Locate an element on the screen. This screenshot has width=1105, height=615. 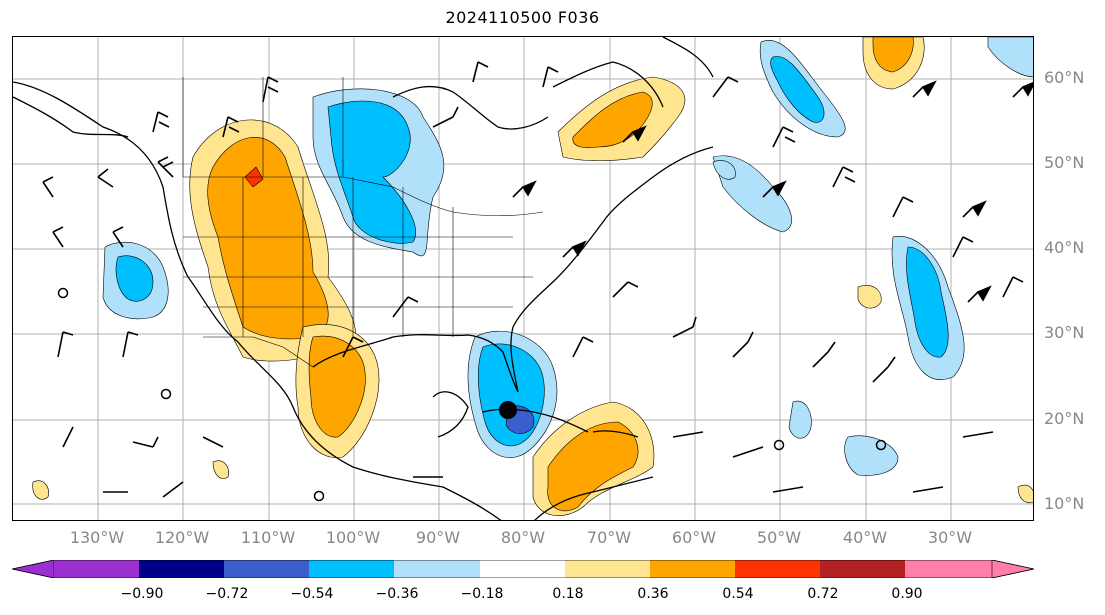
lon-label-60w: 60°W is located at coordinates (694, 537).